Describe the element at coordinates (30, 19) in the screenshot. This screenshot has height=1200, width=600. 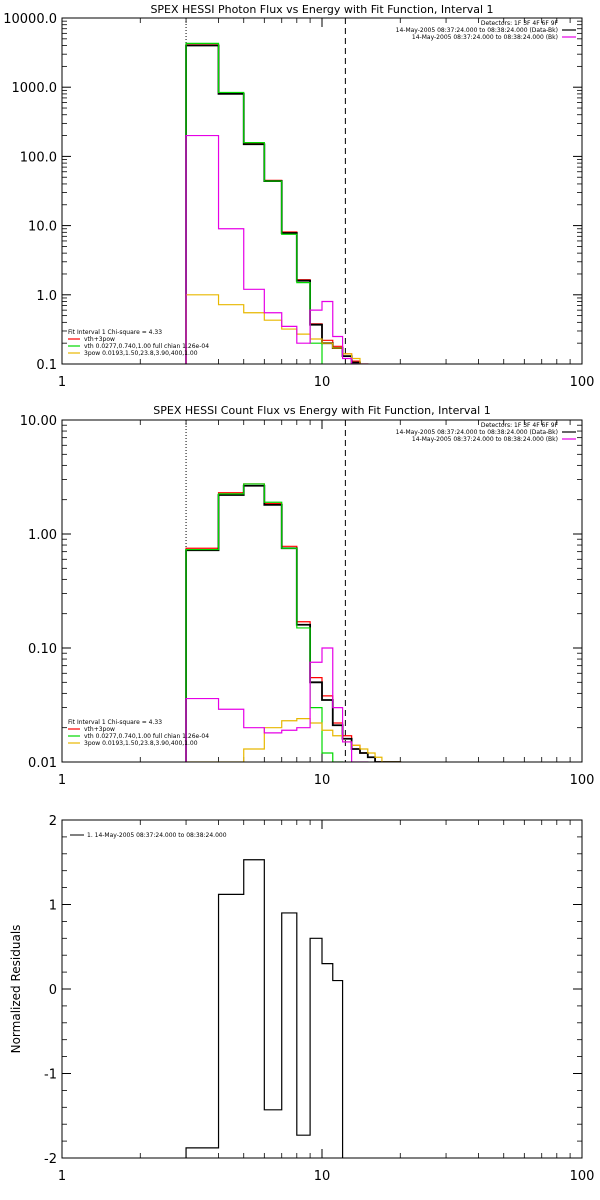
I see `y-tick-label: 10000.0` at that location.